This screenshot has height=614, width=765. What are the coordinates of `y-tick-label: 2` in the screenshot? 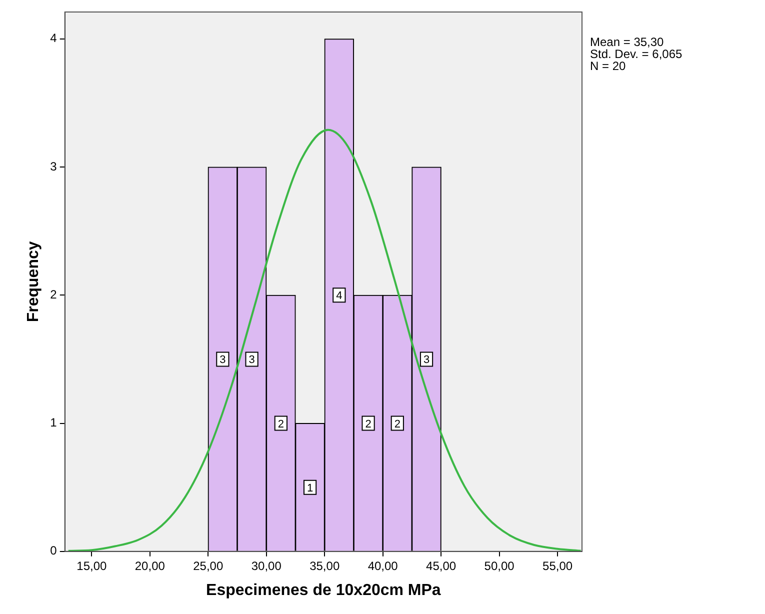 It's located at (54, 294).